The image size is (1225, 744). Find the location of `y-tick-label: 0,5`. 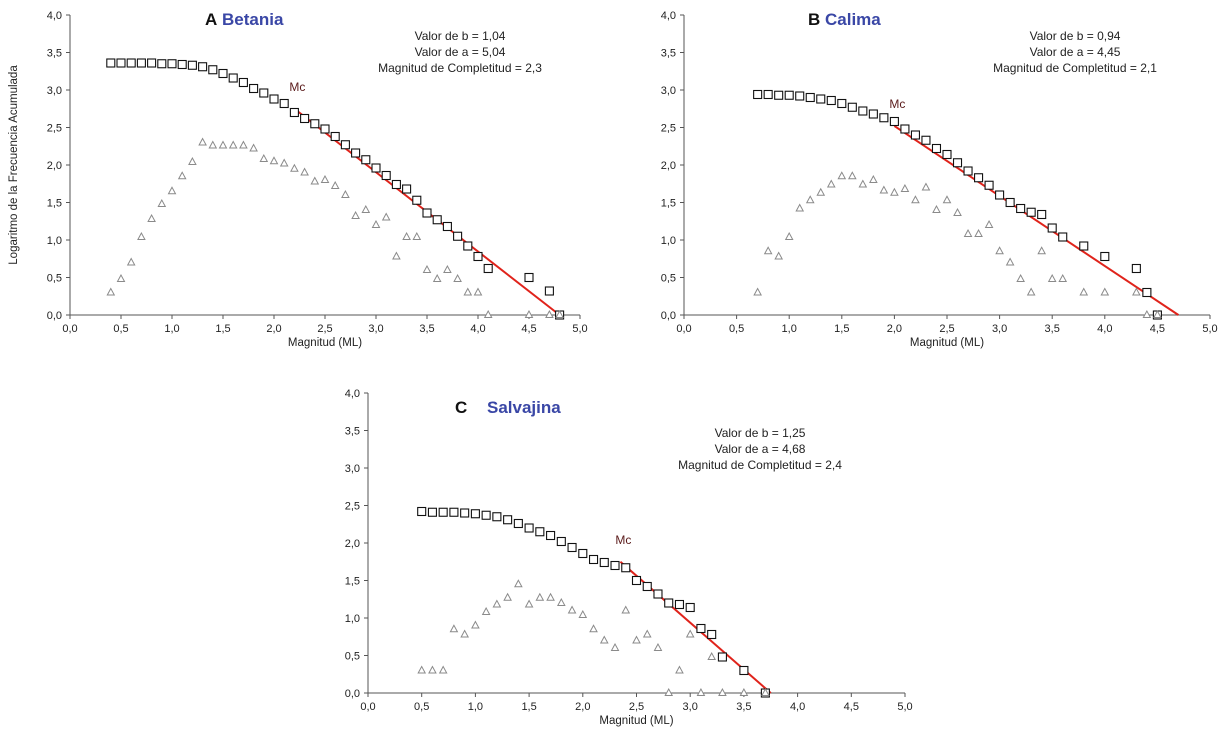

y-tick-label: 0,5 is located at coordinates (668, 279).